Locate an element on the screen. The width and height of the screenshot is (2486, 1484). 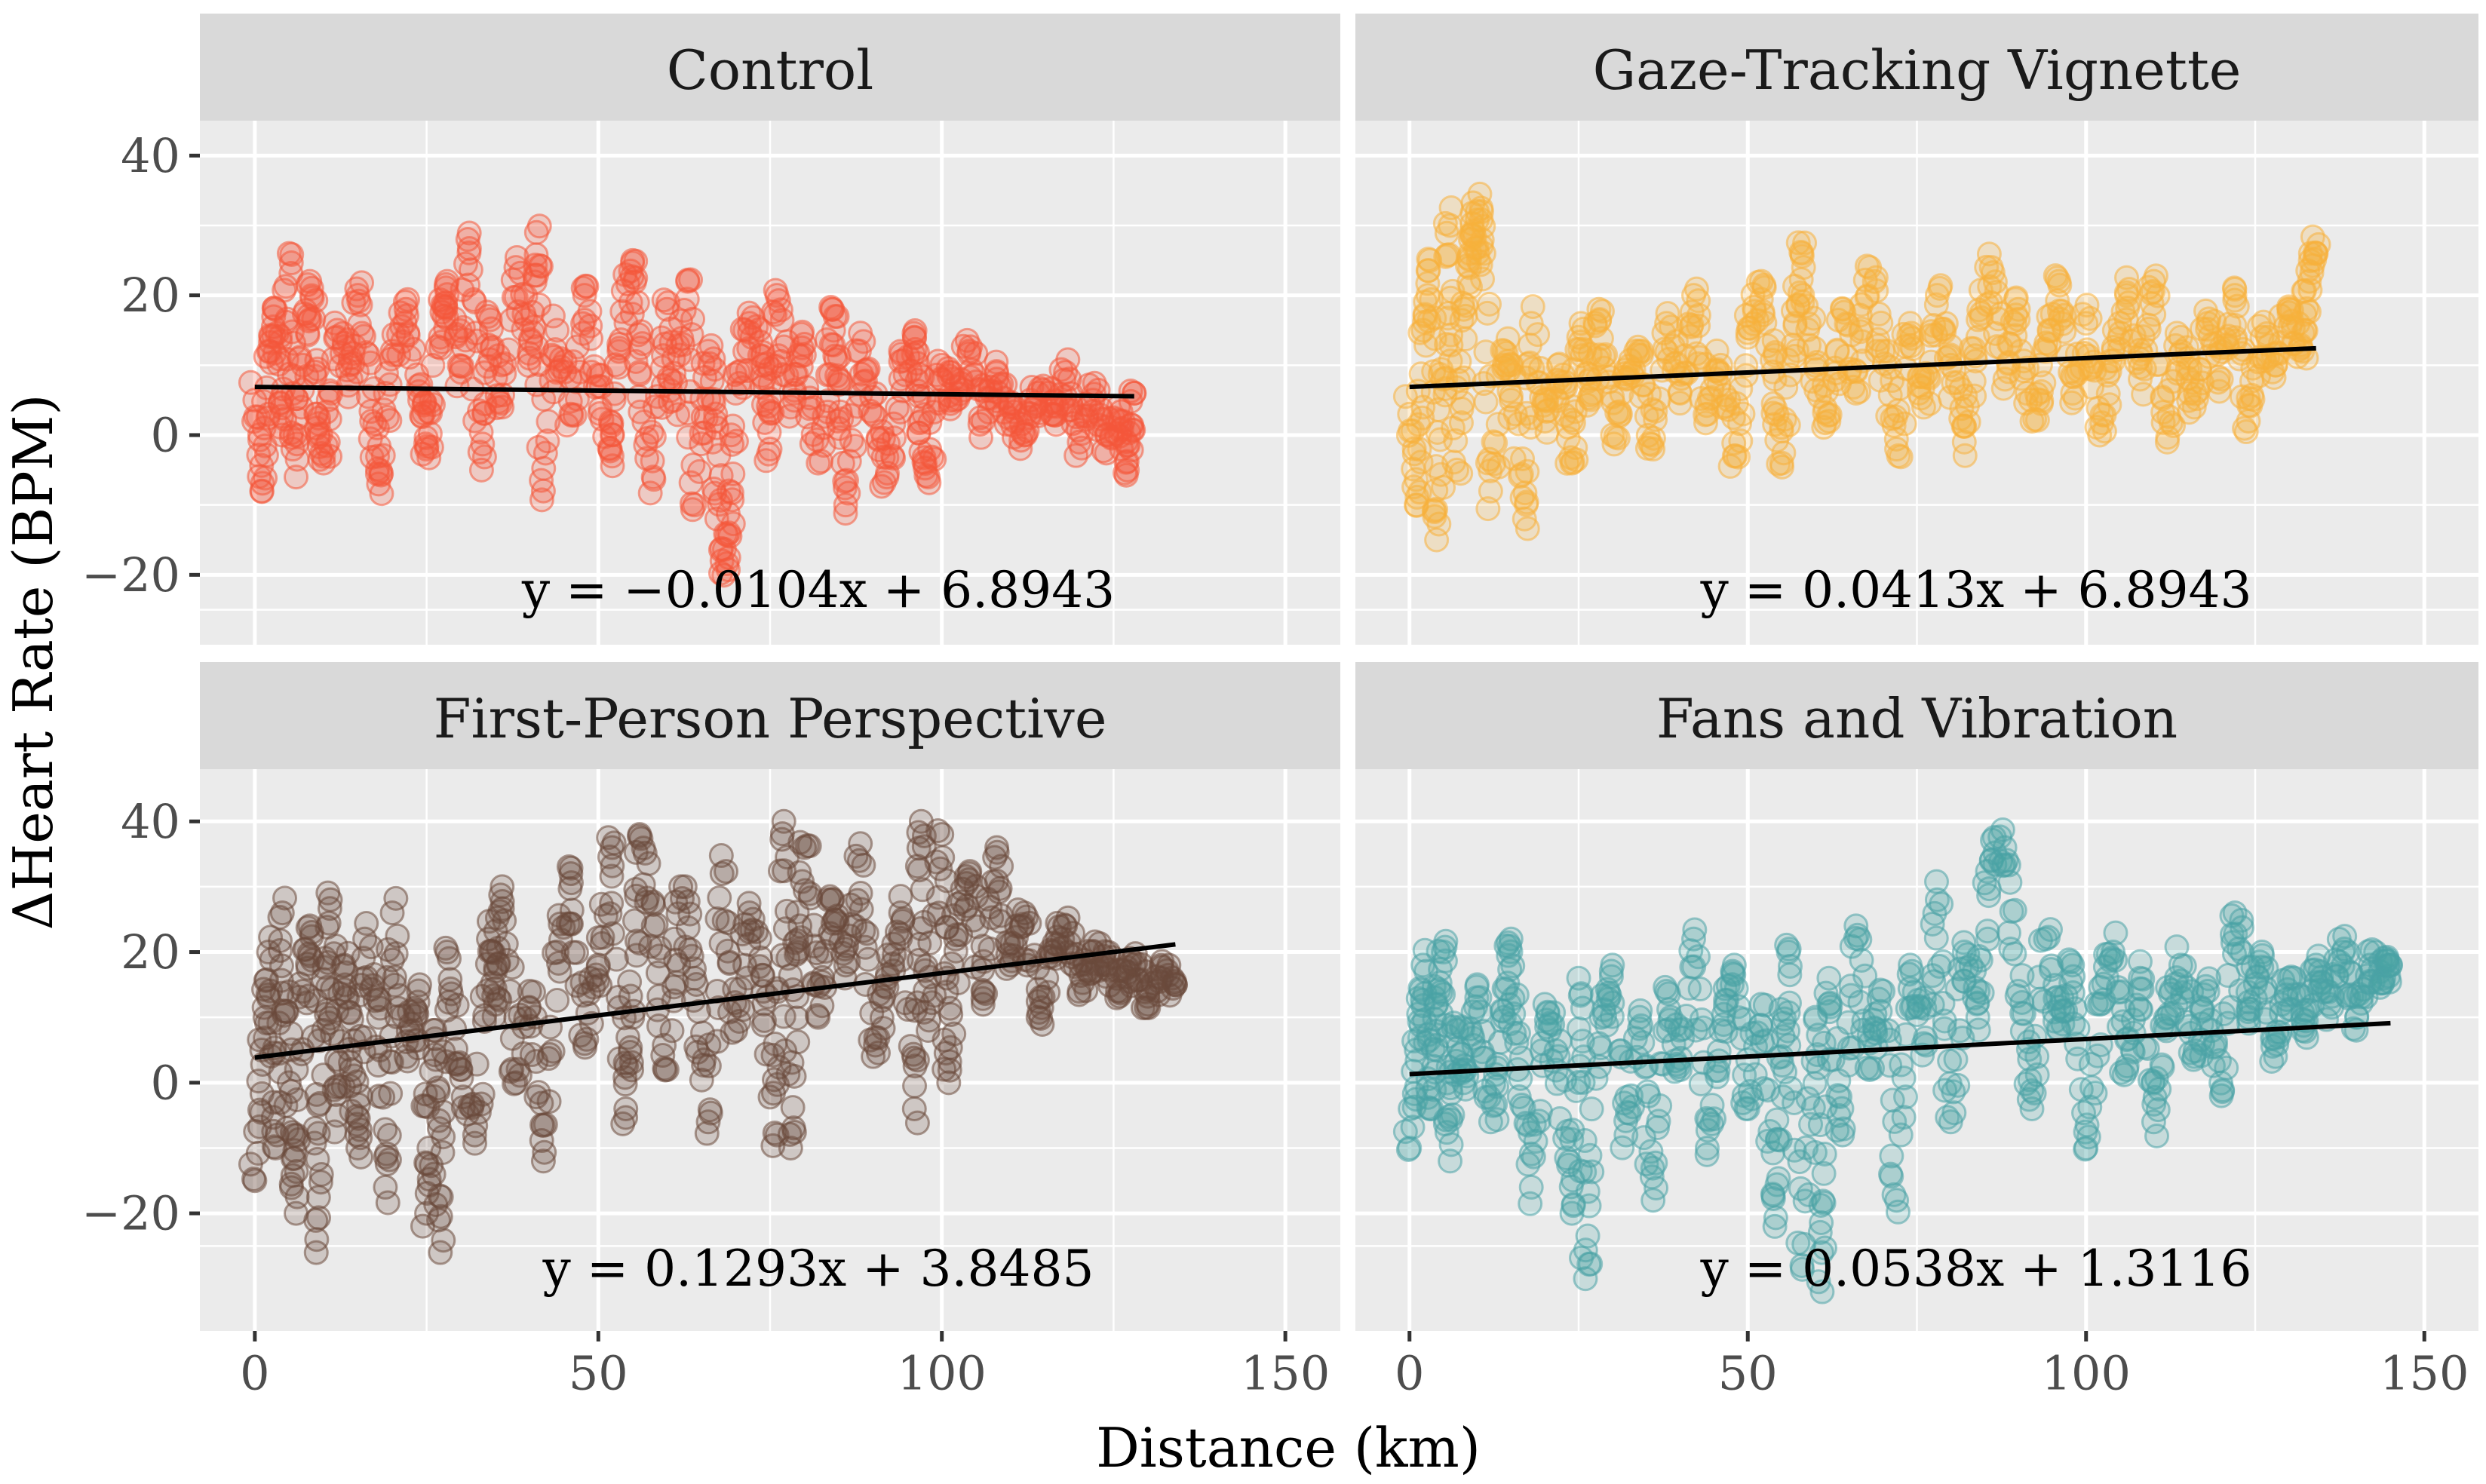
y-tick-label: 40 is located at coordinates (151, 155).